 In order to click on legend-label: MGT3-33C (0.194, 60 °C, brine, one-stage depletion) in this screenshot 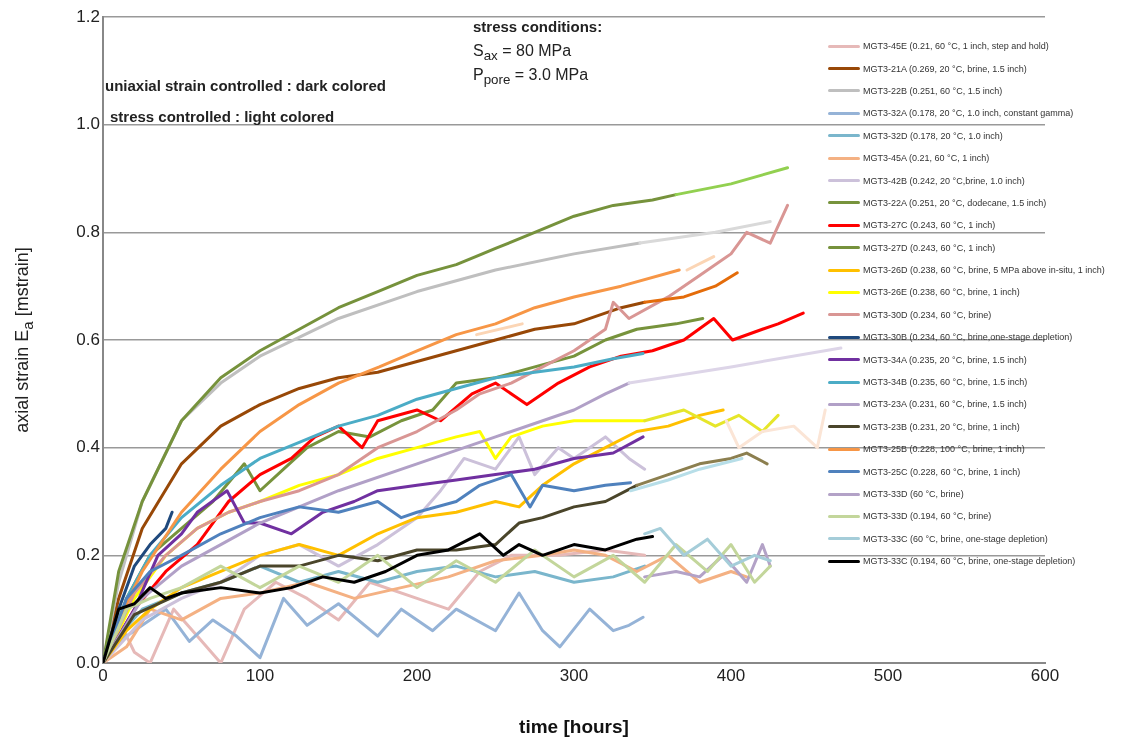, I will do `click(969, 561)`.